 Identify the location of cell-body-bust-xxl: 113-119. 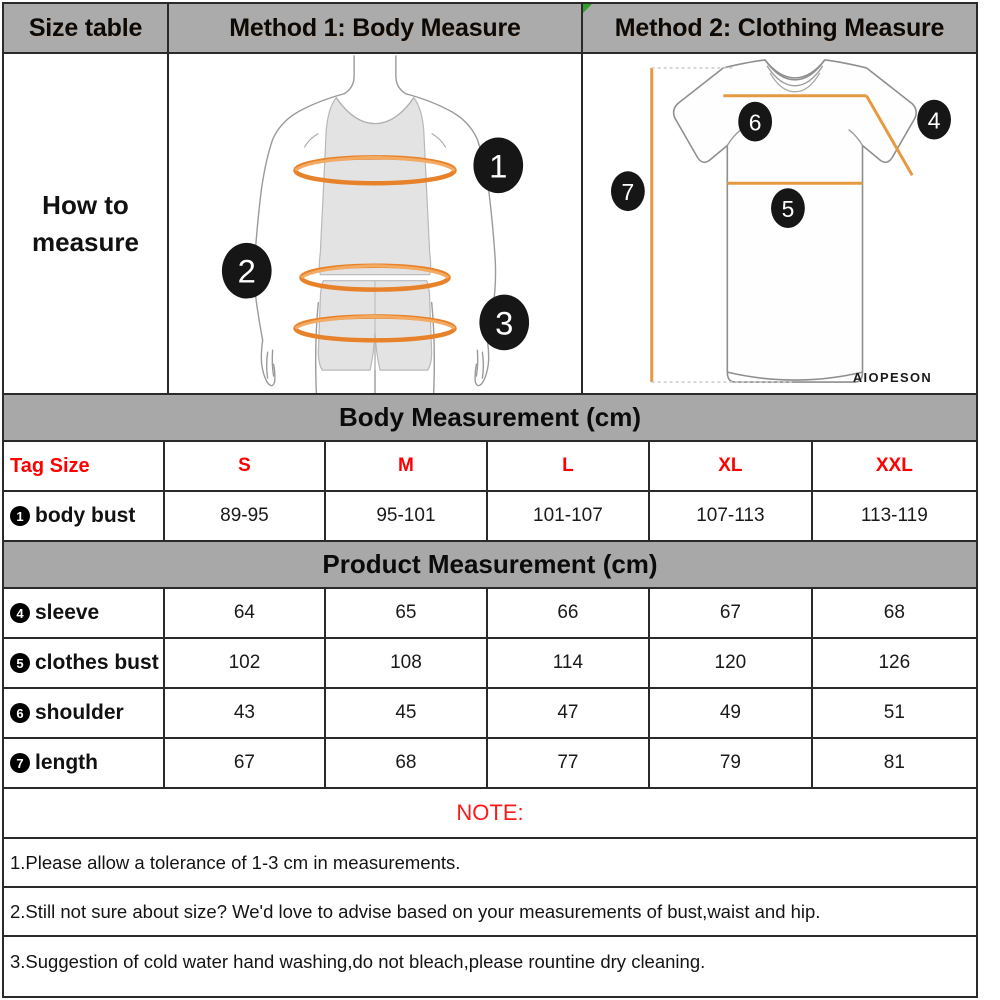
(894, 516).